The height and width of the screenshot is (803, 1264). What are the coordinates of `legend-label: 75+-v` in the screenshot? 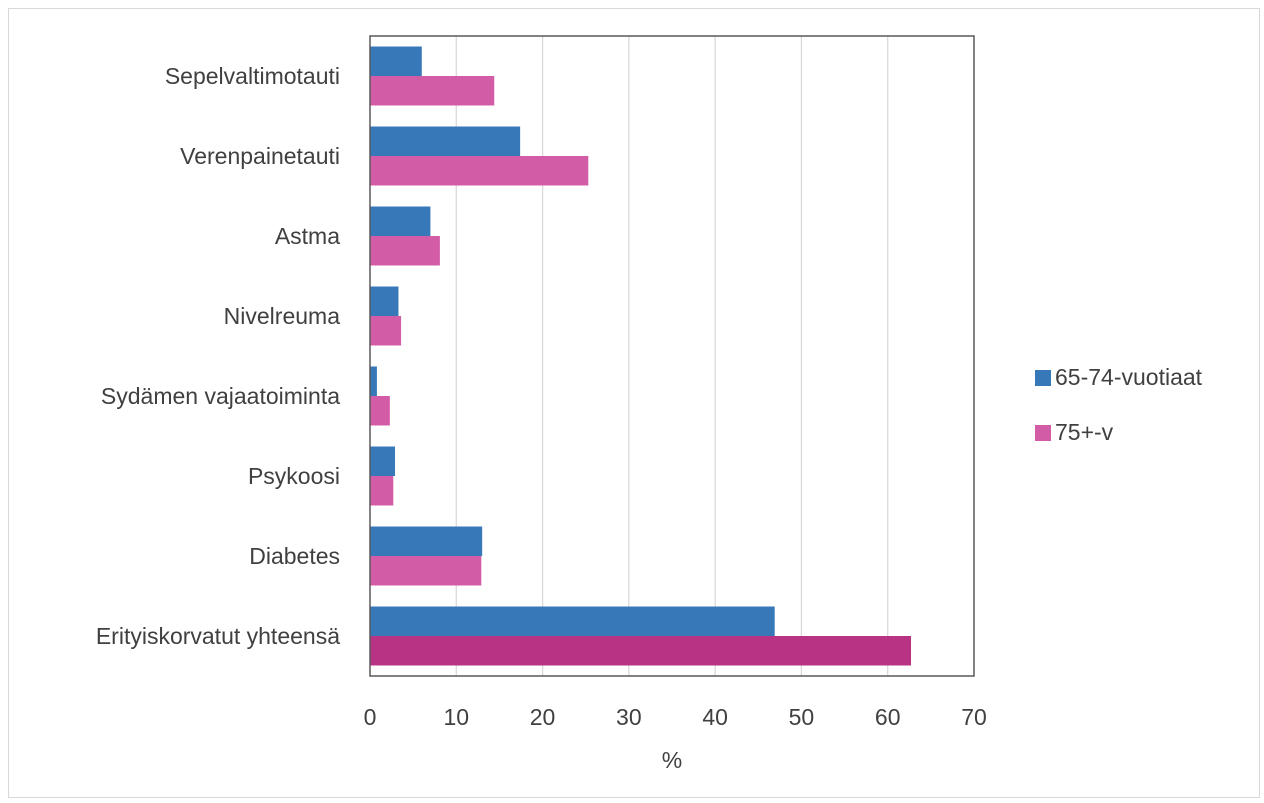 It's located at (1084, 432).